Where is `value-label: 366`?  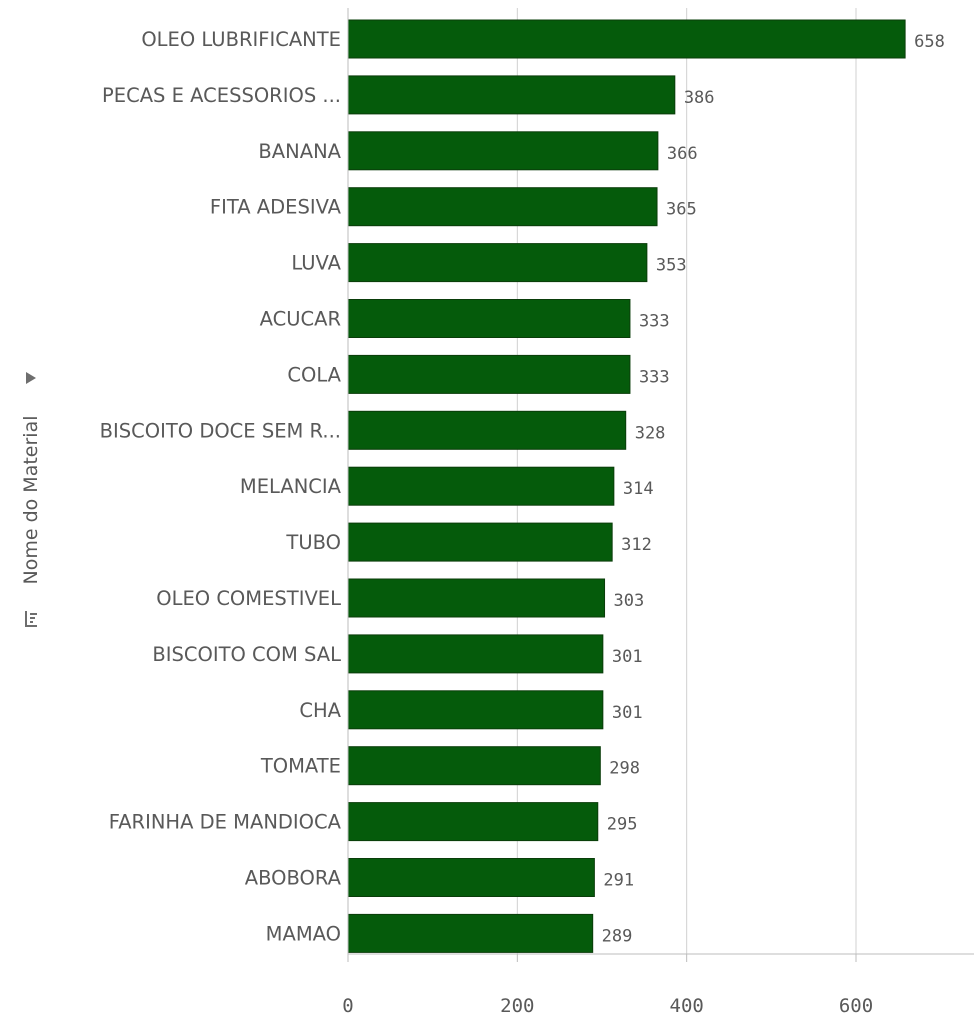 value-label: 366 is located at coordinates (682, 154).